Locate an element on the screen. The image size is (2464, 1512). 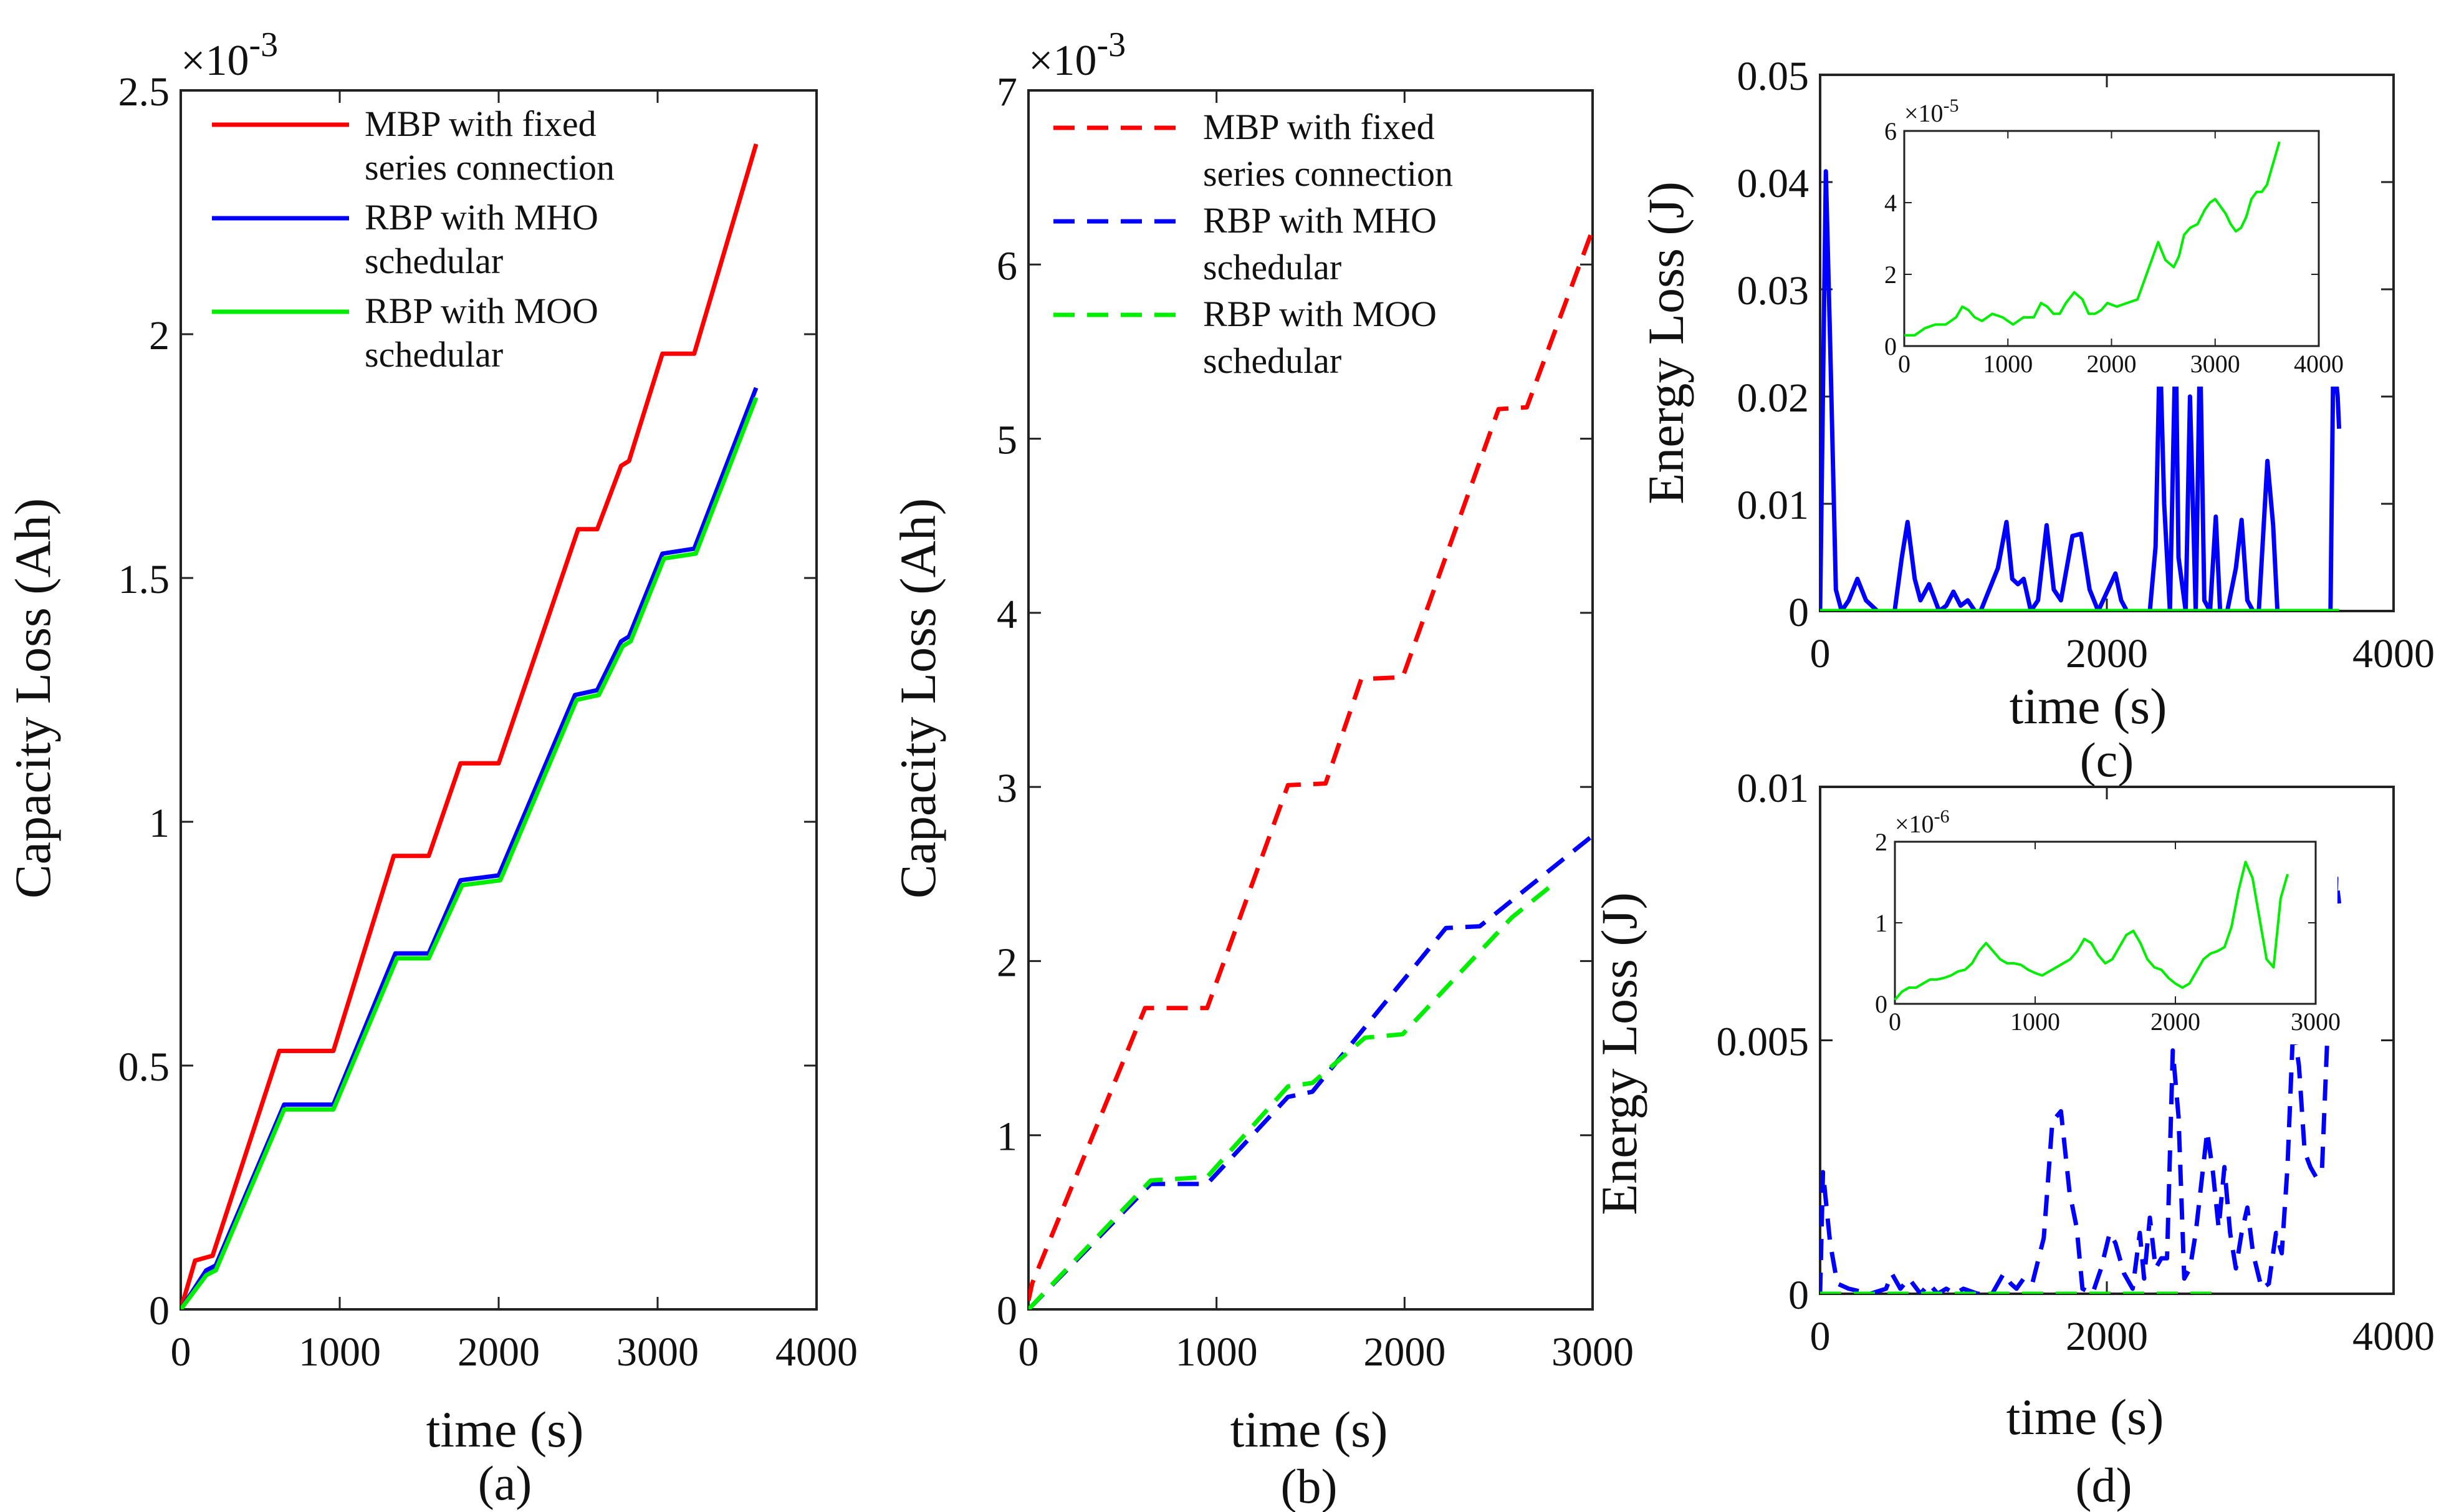
inset-panel-d: 0 1000 2000 3000 0 1 2 ×10⁻⁶ is located at coordinates (2108, 921).